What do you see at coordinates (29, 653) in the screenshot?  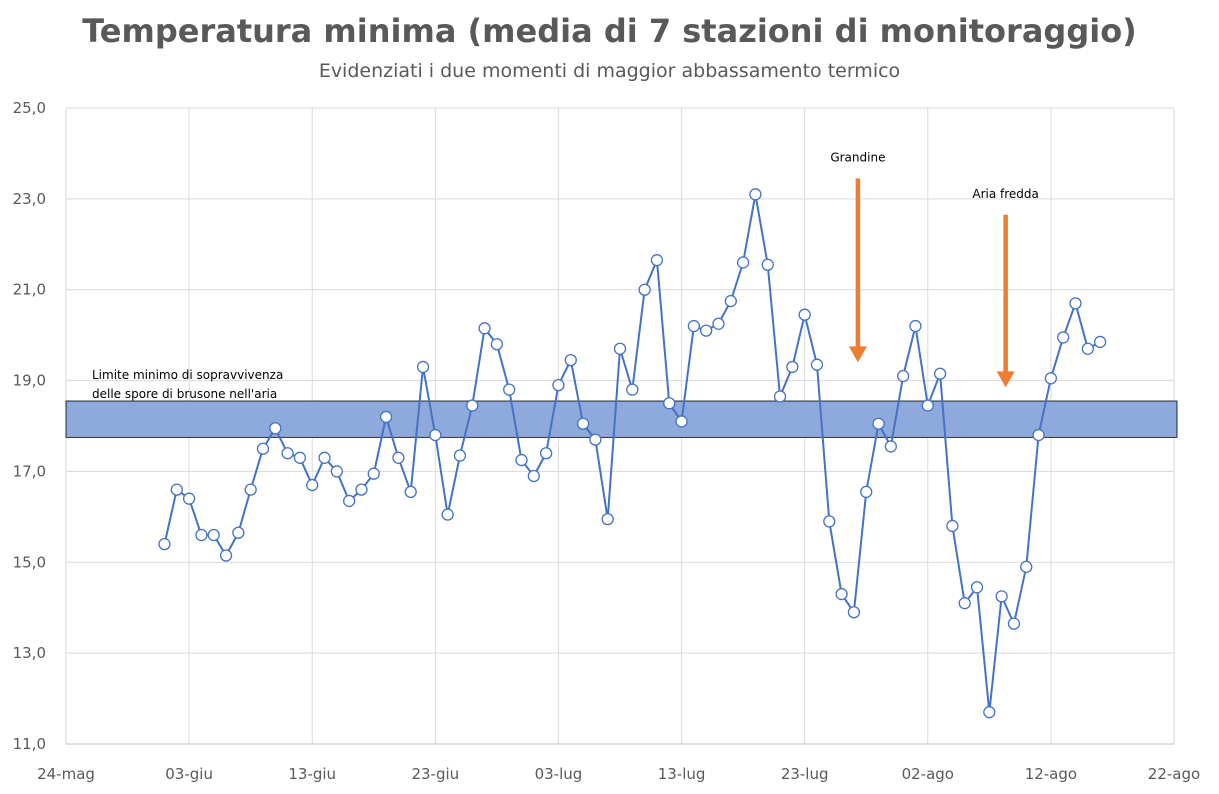 I see `y-tick-label: 13,0` at bounding box center [29, 653].